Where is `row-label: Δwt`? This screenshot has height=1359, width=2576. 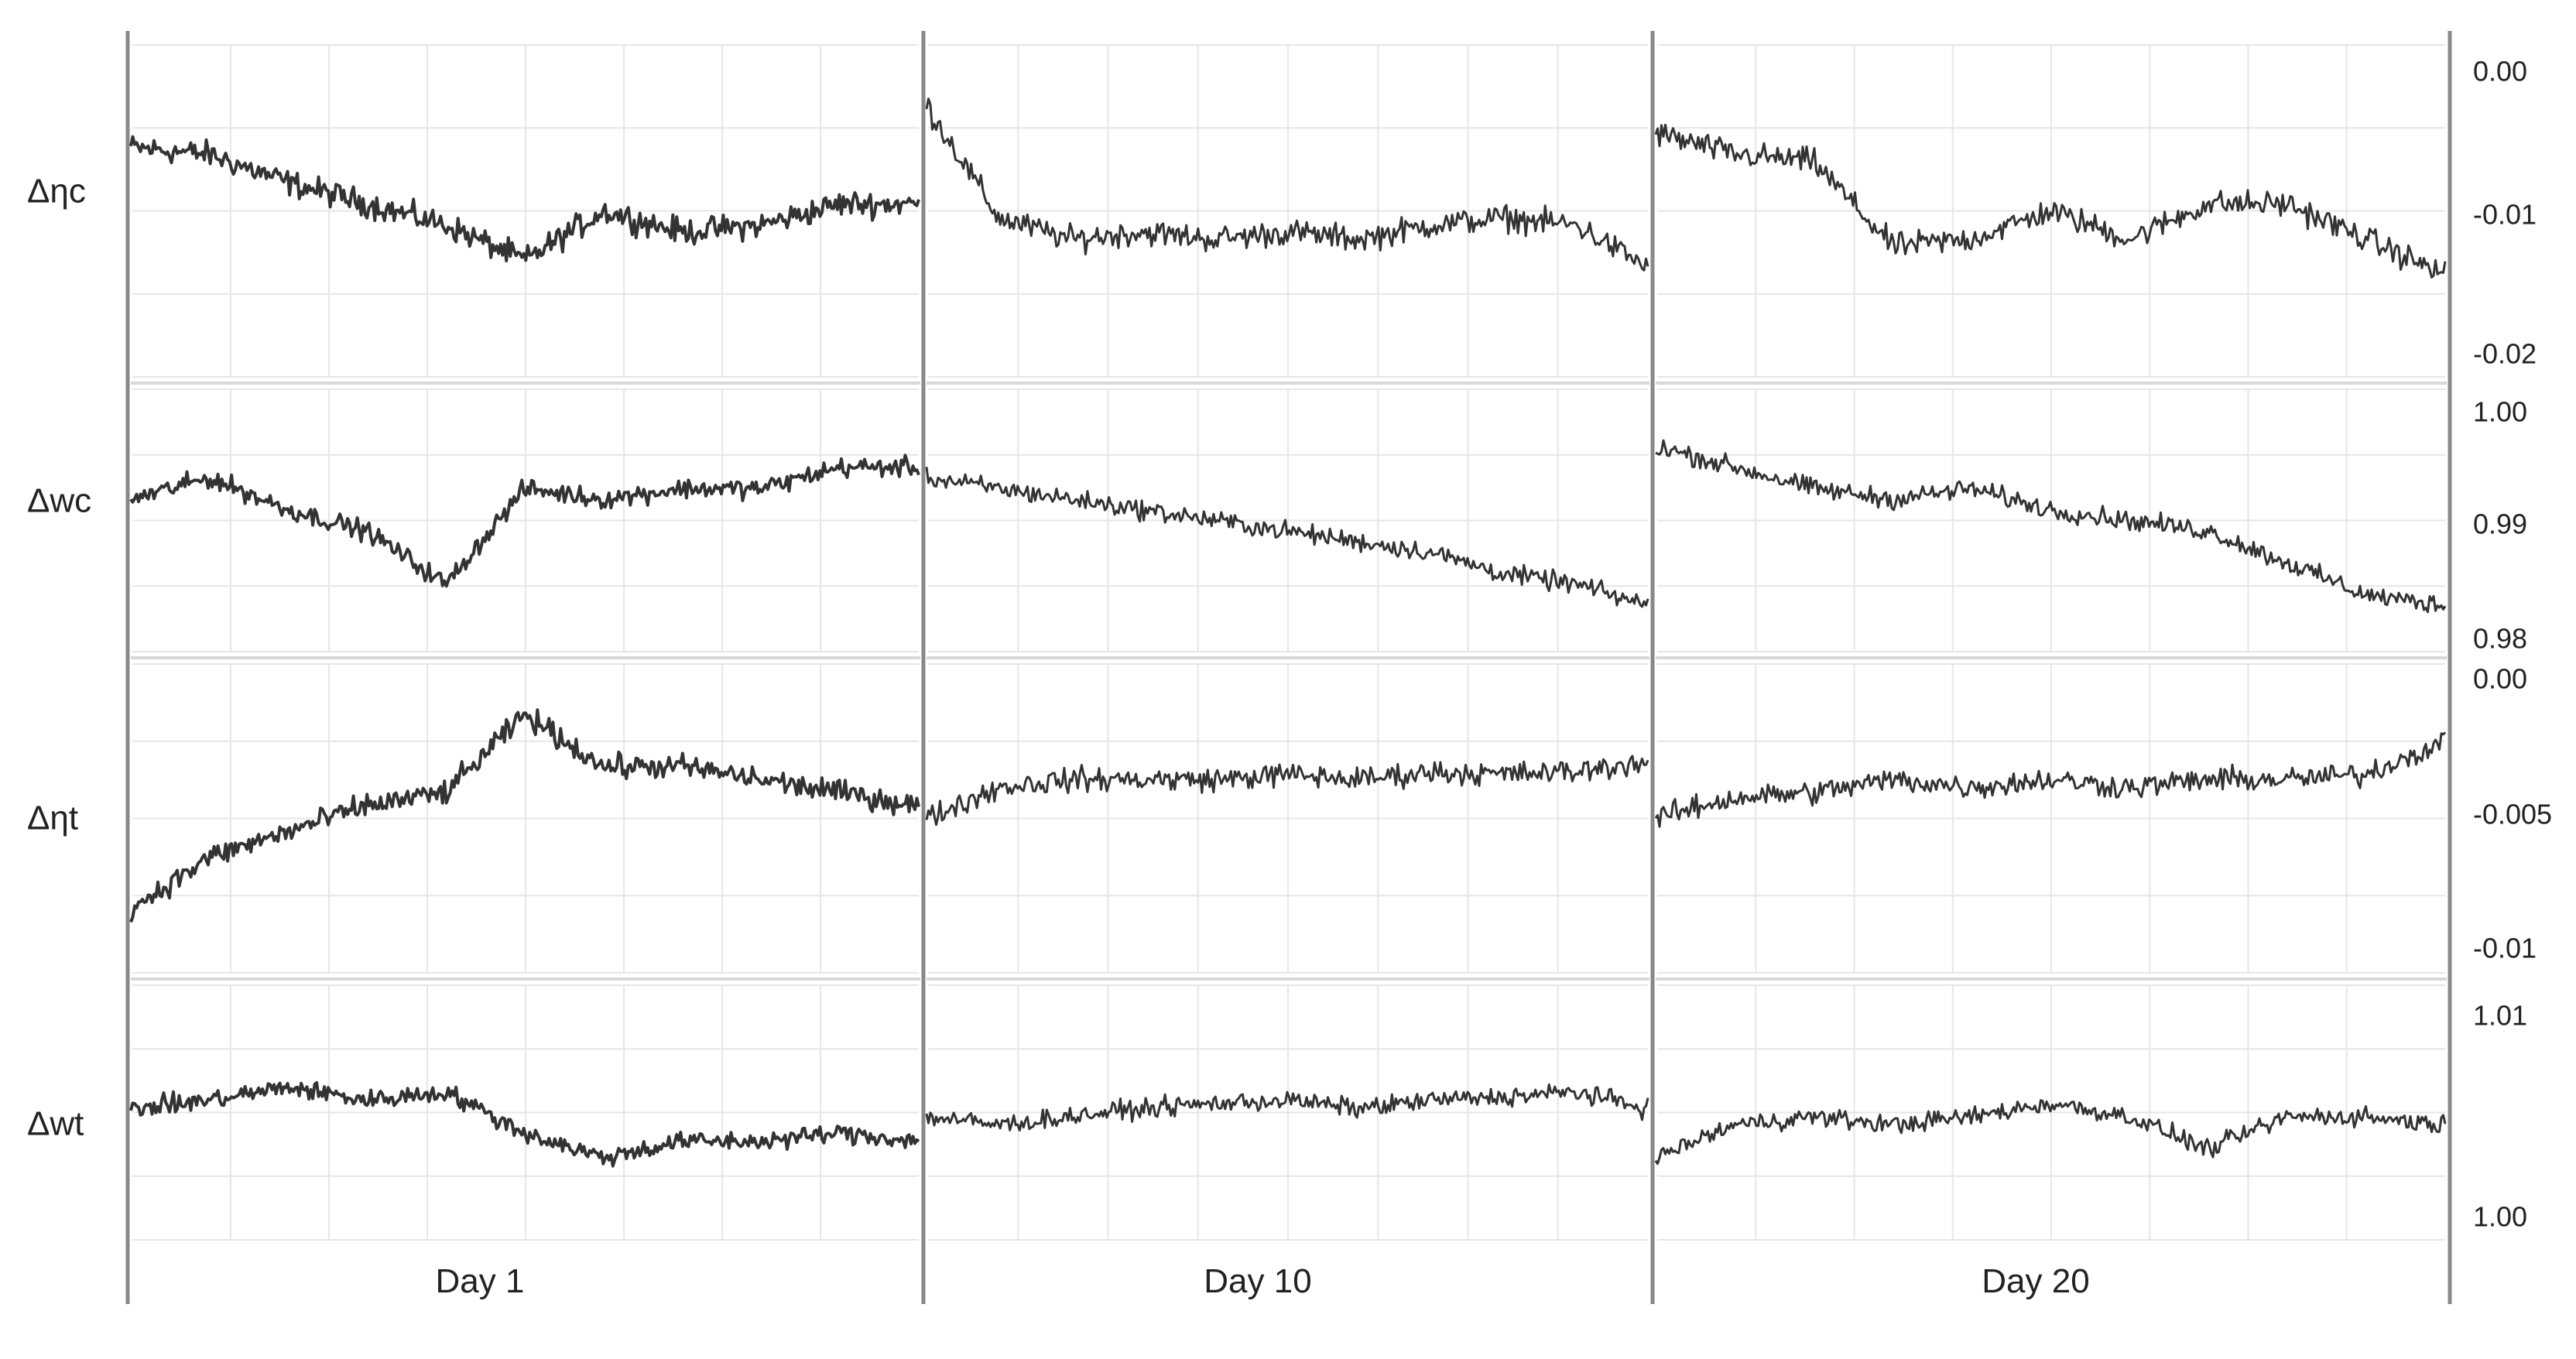
row-label: Δwt is located at coordinates (56, 1124).